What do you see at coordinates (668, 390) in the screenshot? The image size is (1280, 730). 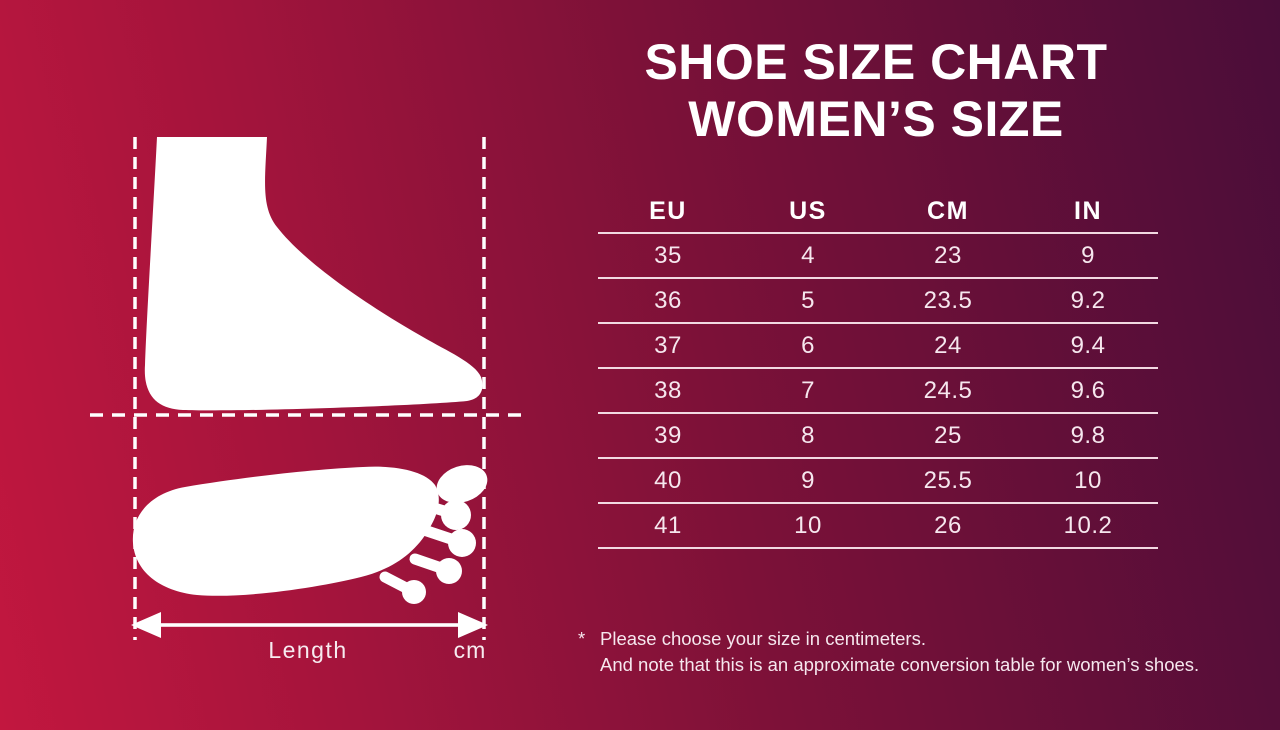 I see `table-cell: 38` at bounding box center [668, 390].